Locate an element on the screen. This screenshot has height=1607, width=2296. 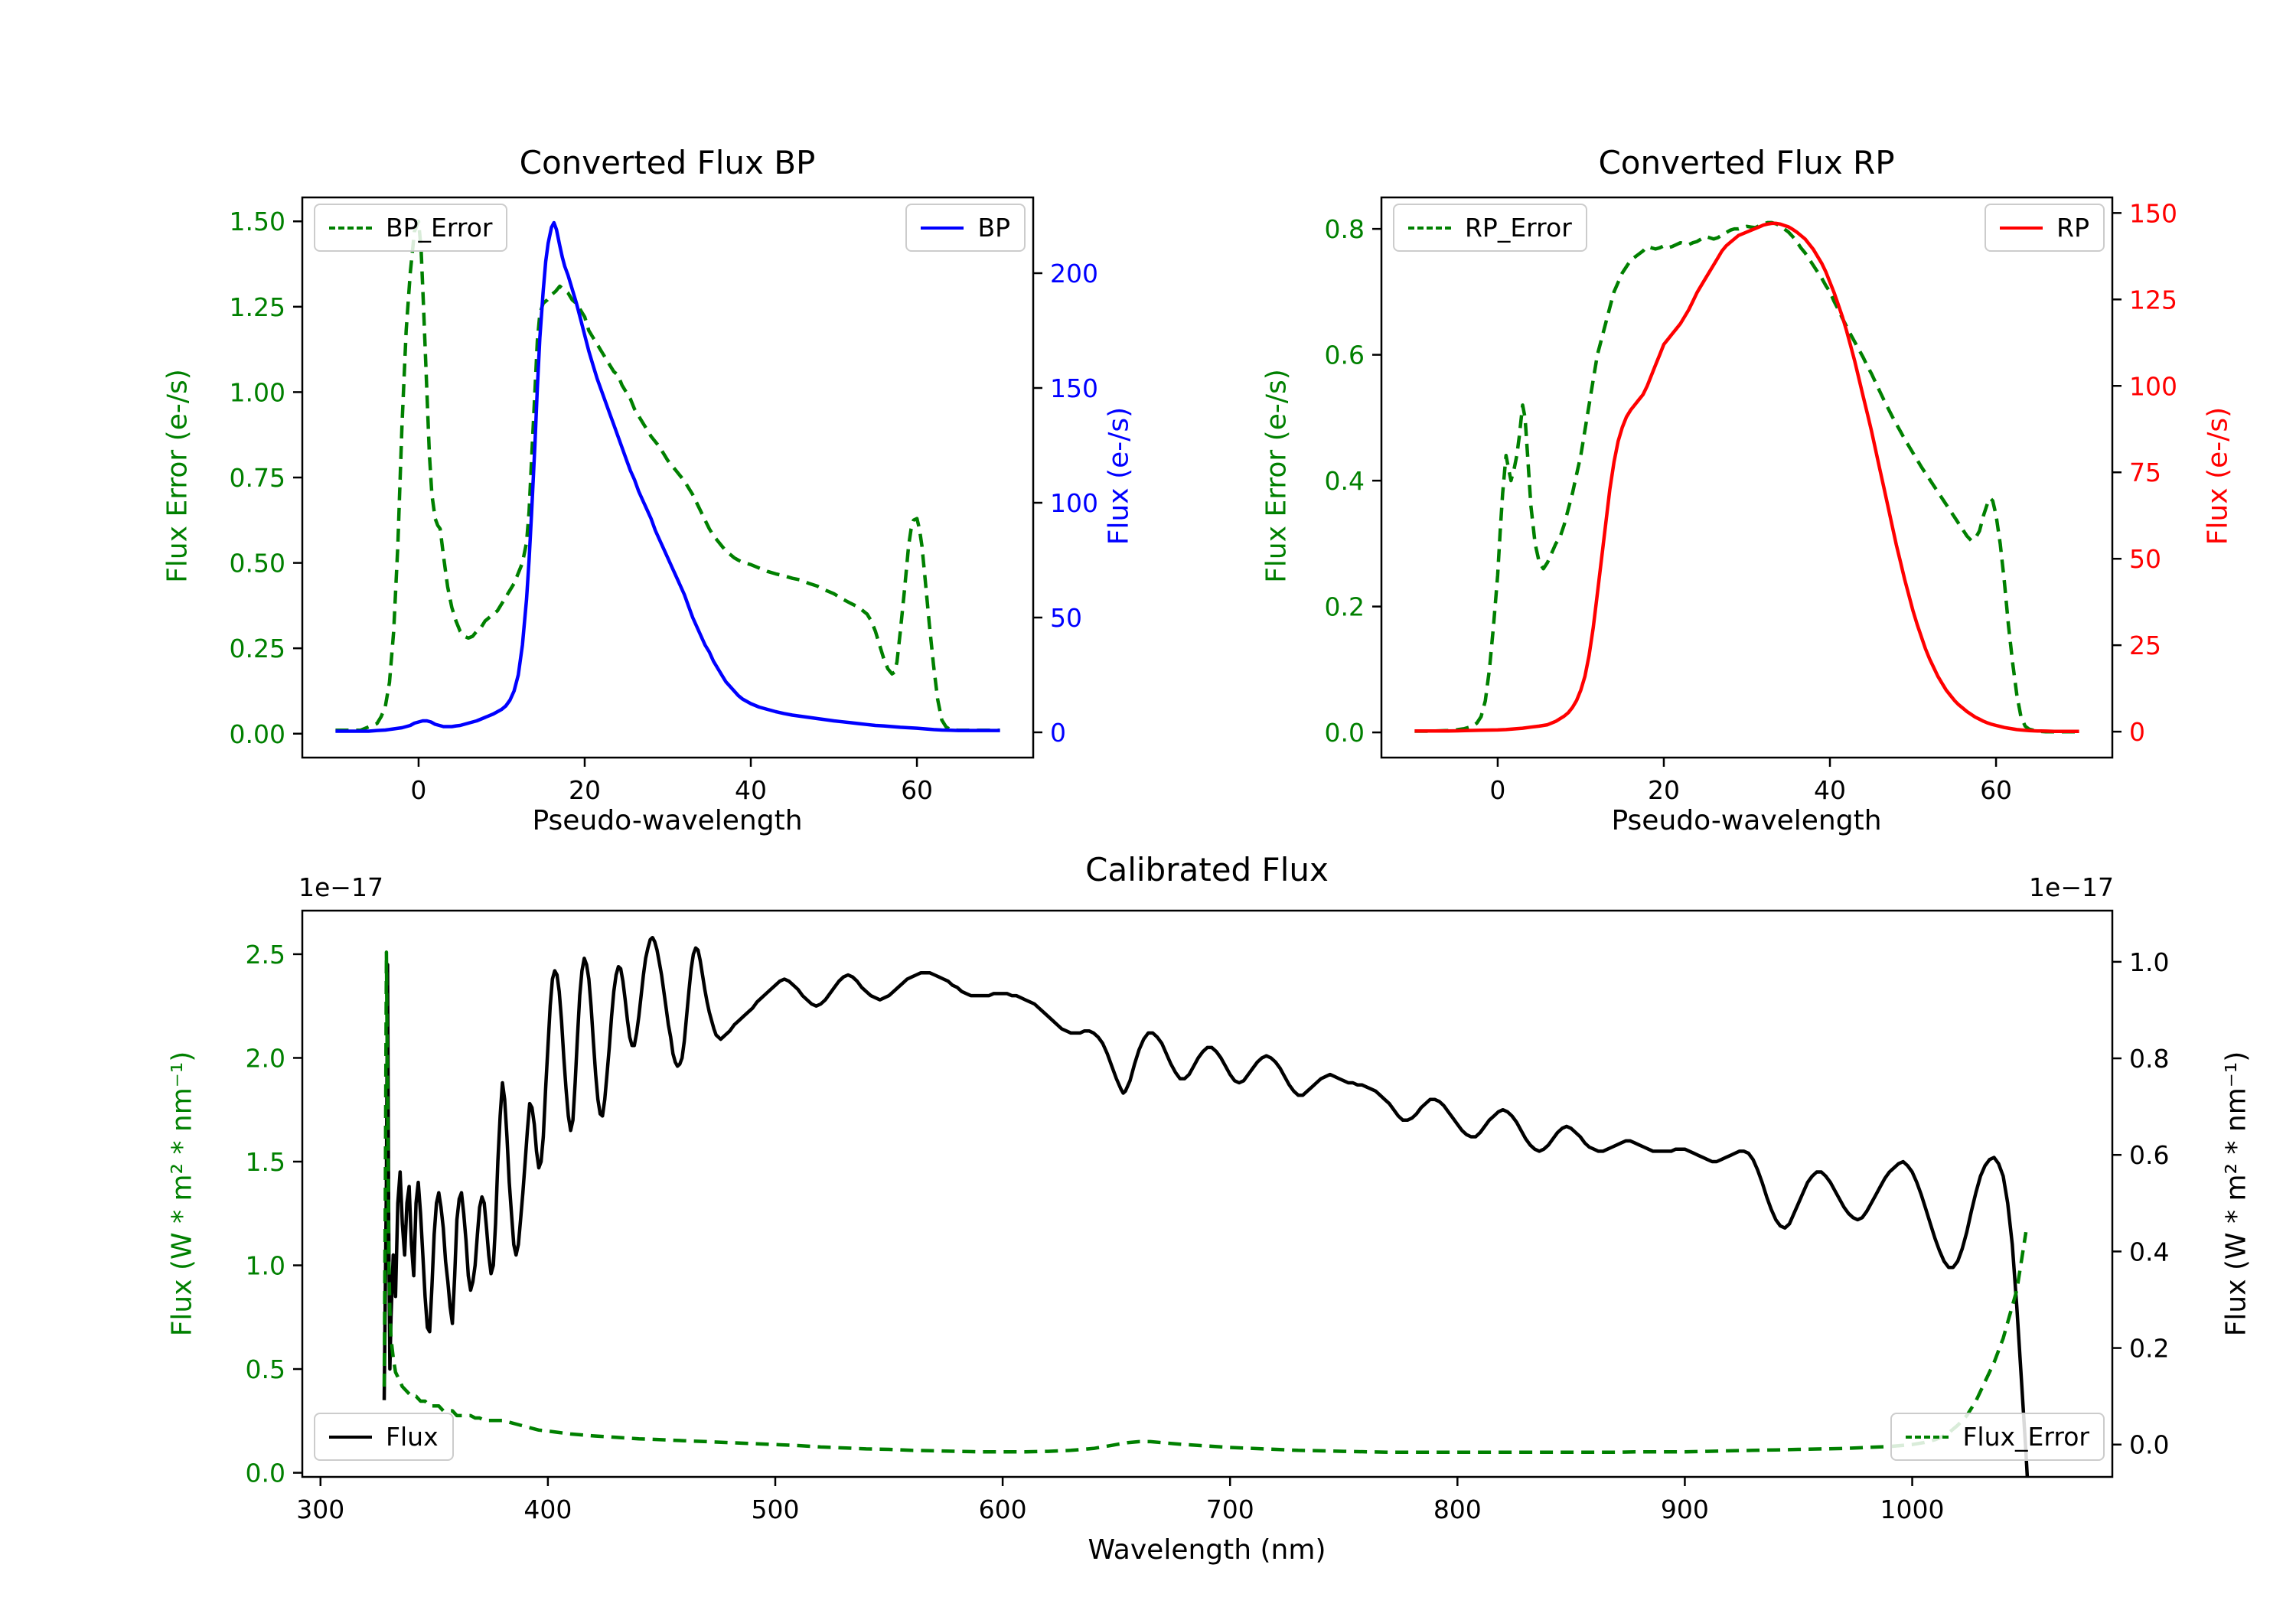
ylabel-flux-right: Flux (W * m² * nm⁻¹) is located at coordinates (2236, 1194).